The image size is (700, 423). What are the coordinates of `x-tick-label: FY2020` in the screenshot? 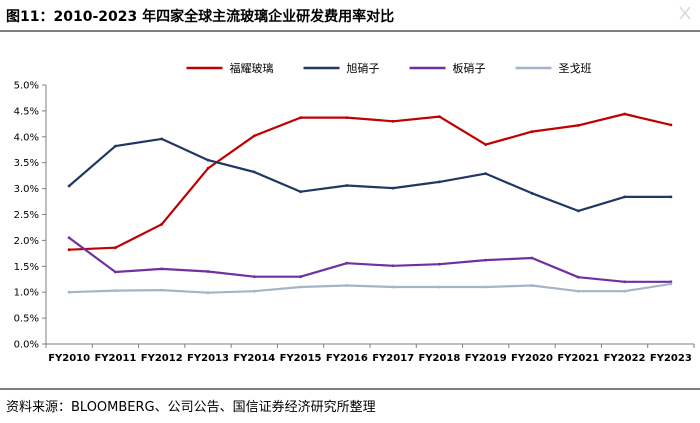 It's located at (532, 358).